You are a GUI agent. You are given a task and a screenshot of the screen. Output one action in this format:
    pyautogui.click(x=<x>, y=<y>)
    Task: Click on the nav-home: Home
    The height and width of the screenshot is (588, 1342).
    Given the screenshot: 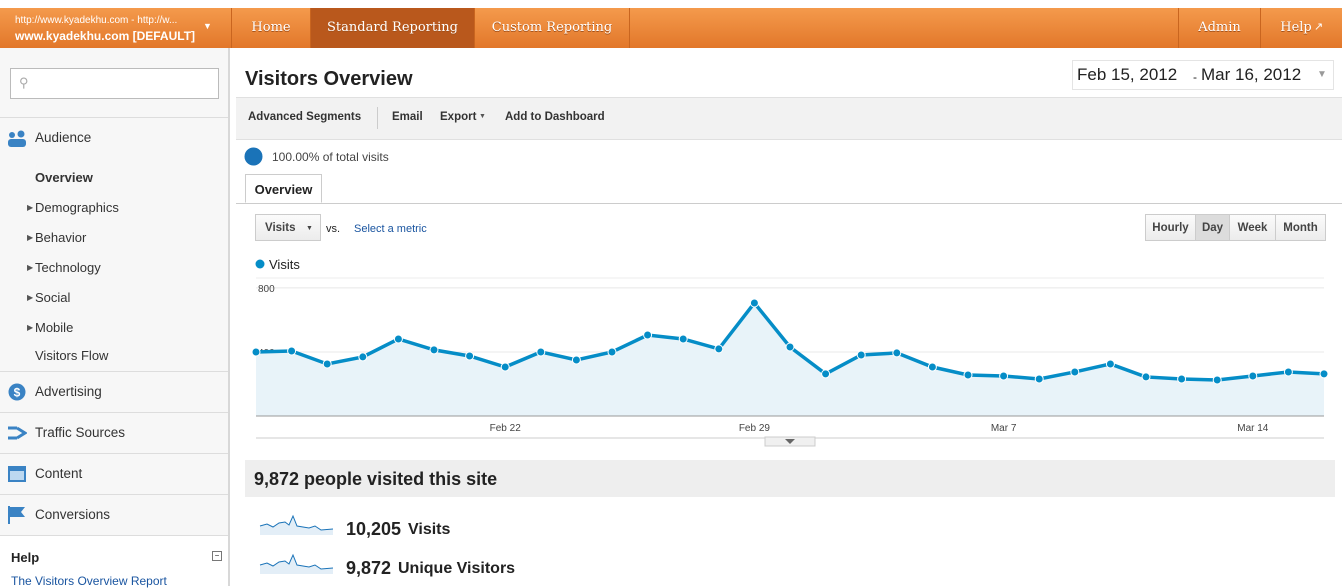 What is the action you would take?
    pyautogui.click(x=270, y=28)
    